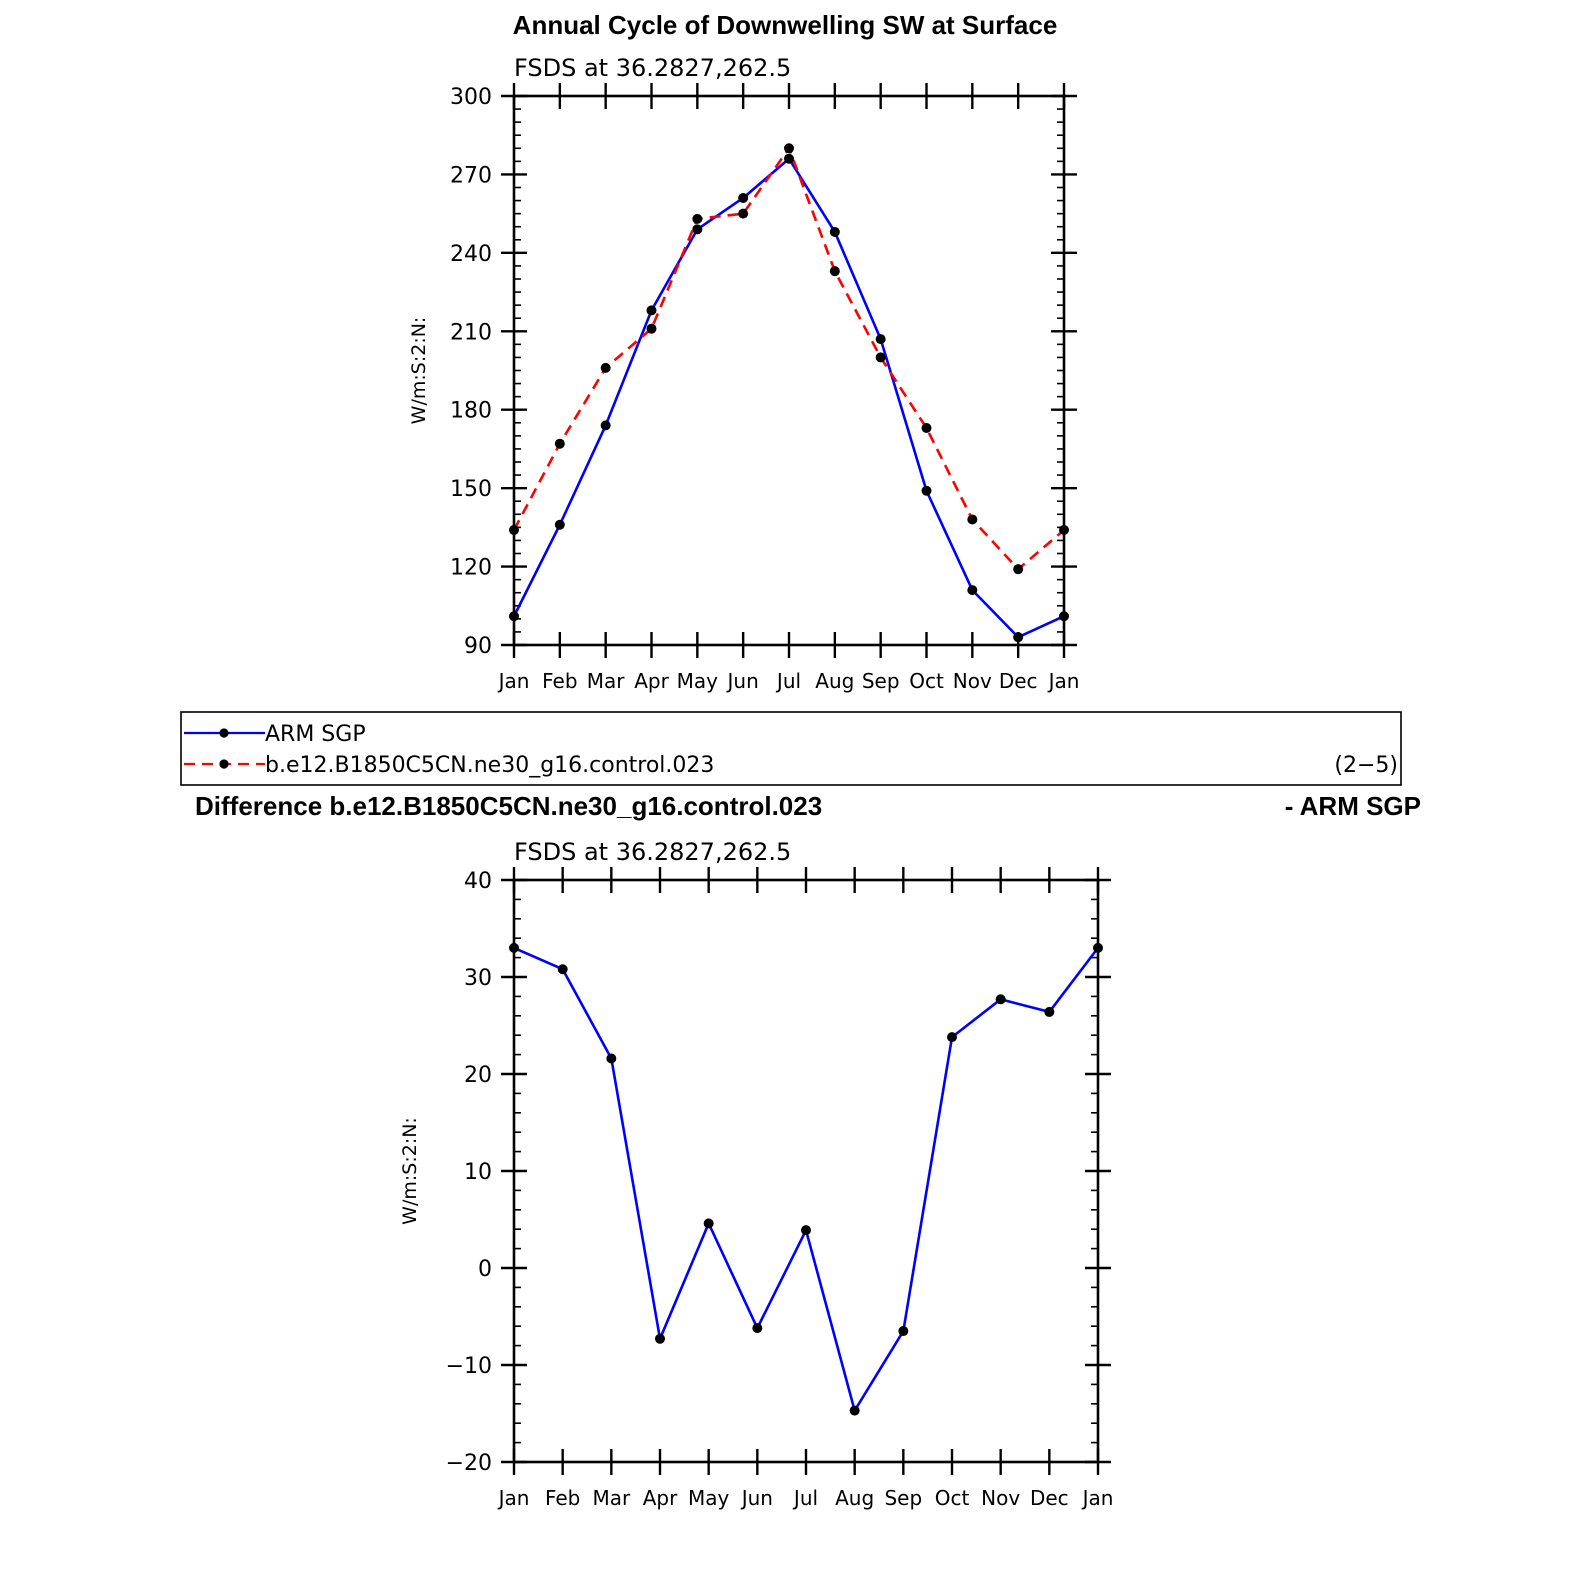  I want to click on diff-ytick-label: 0, so click(485, 1269).